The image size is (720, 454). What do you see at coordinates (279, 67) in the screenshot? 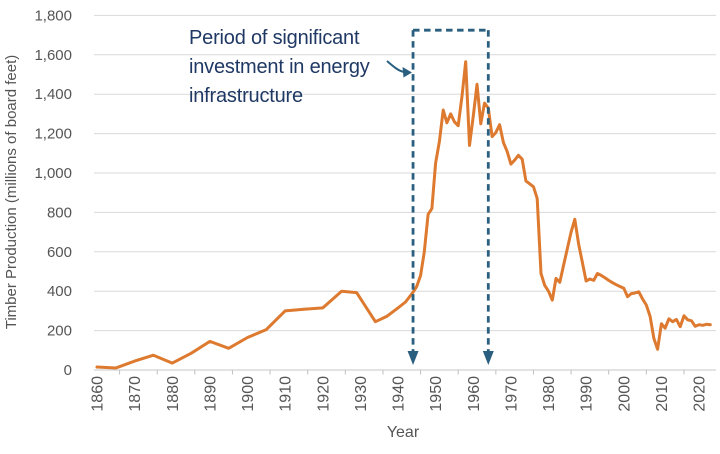
I see `annotation-text-line-2: investment in energy` at bounding box center [279, 67].